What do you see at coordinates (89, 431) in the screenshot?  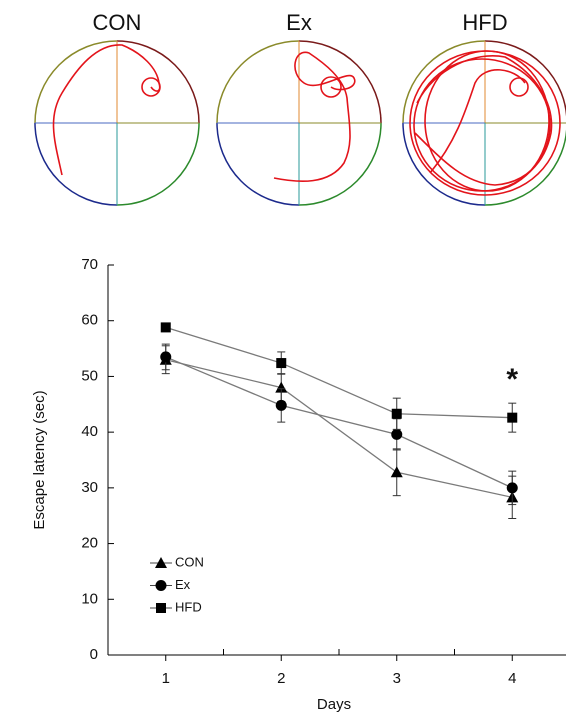 I see `y-tick-label: 40` at bounding box center [89, 431].